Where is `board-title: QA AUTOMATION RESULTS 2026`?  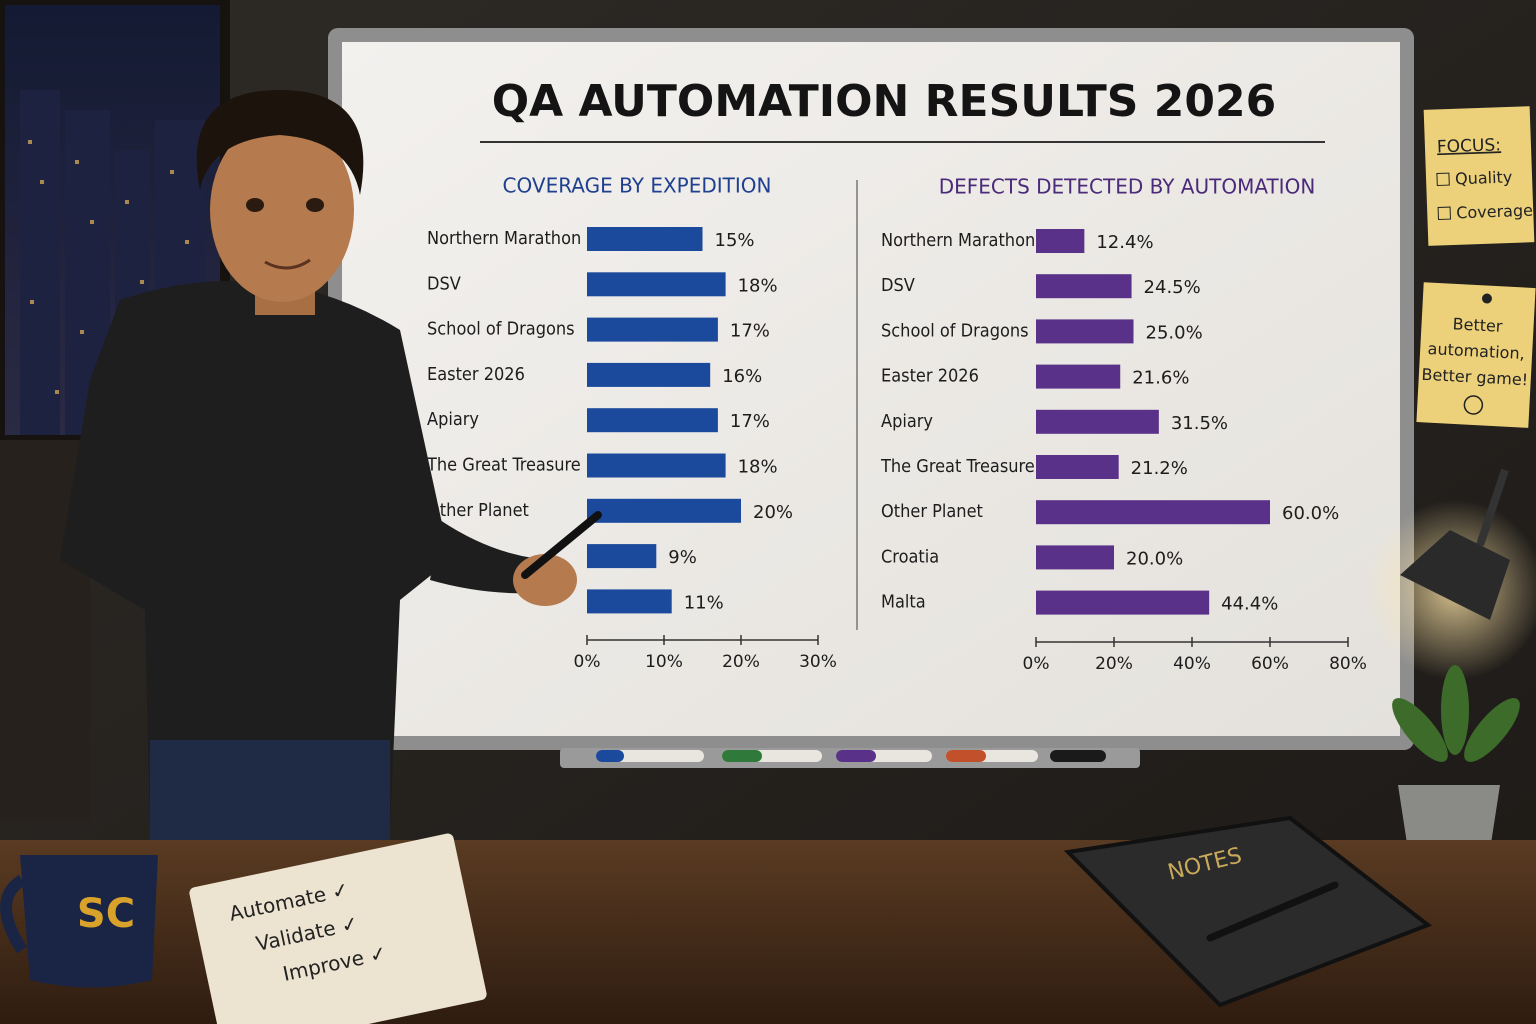
board-title: QA AUTOMATION RESULTS 2026 is located at coordinates (884, 101).